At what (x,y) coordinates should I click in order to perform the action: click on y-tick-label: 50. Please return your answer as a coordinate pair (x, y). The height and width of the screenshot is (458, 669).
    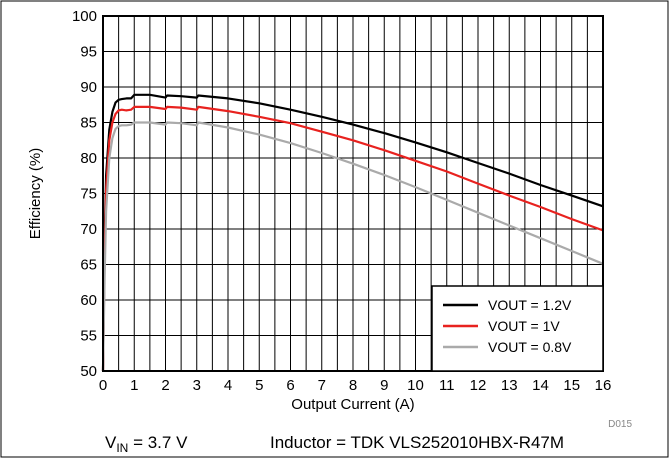
    Looking at the image, I should click on (88, 371).